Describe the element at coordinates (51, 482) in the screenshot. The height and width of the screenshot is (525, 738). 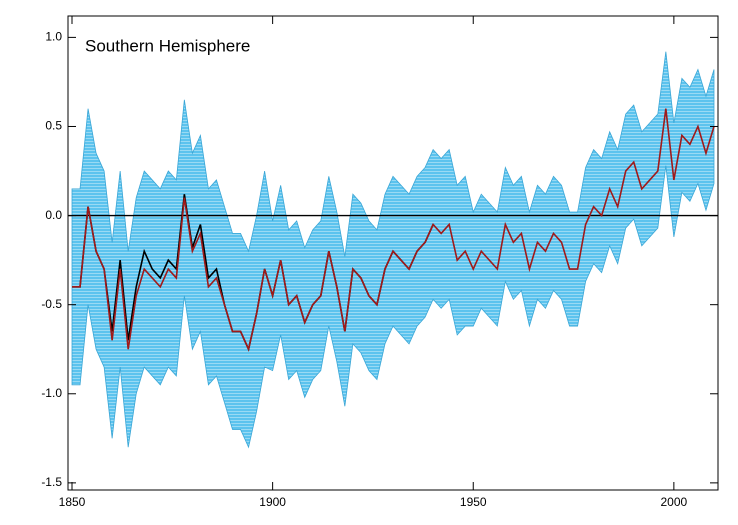
I see `y-tick-label: -1.5` at that location.